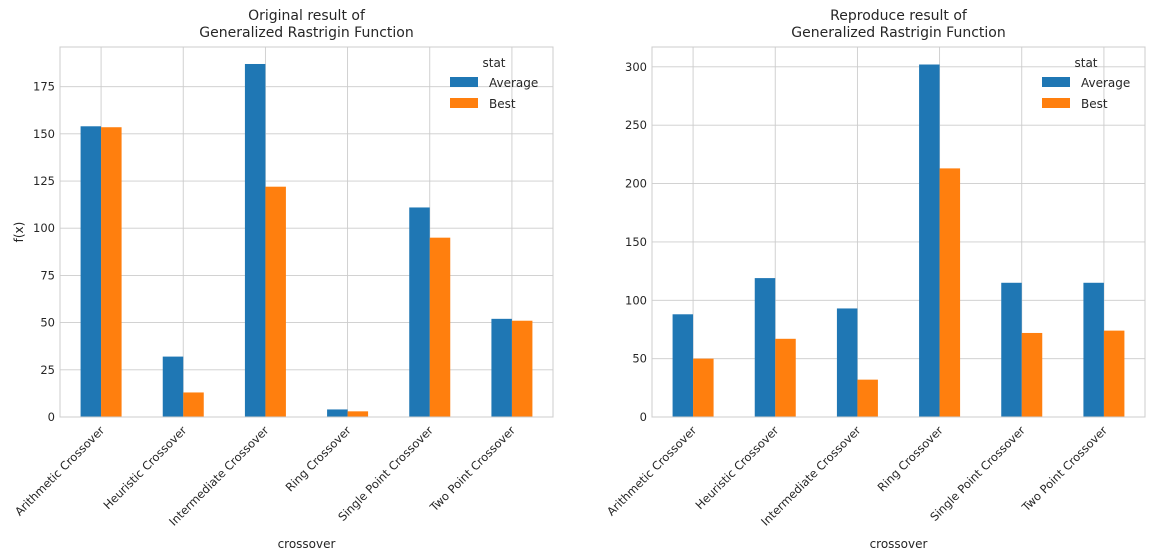 This screenshot has height=560, width=1155. What do you see at coordinates (47, 370) in the screenshot?
I see `y-tick-label: 25` at bounding box center [47, 370].